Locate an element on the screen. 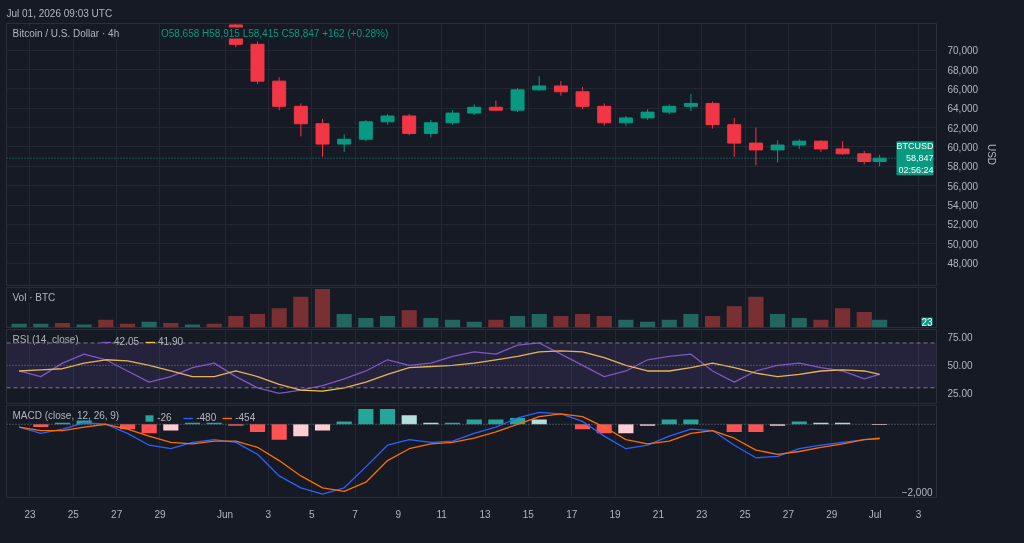  legend-label: 42.05 is located at coordinates (127, 341).